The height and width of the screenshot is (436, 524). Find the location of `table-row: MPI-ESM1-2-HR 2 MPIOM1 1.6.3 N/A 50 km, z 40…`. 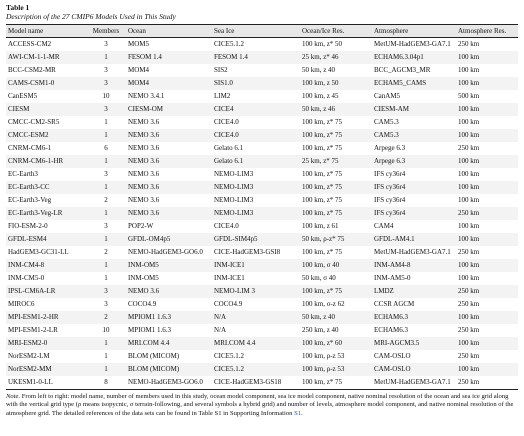

table-row: MPI-ESM1-2-HR 2 MPIOM1 1.6.3 N/A 50 km, z 40… is located at coordinates (262, 317).